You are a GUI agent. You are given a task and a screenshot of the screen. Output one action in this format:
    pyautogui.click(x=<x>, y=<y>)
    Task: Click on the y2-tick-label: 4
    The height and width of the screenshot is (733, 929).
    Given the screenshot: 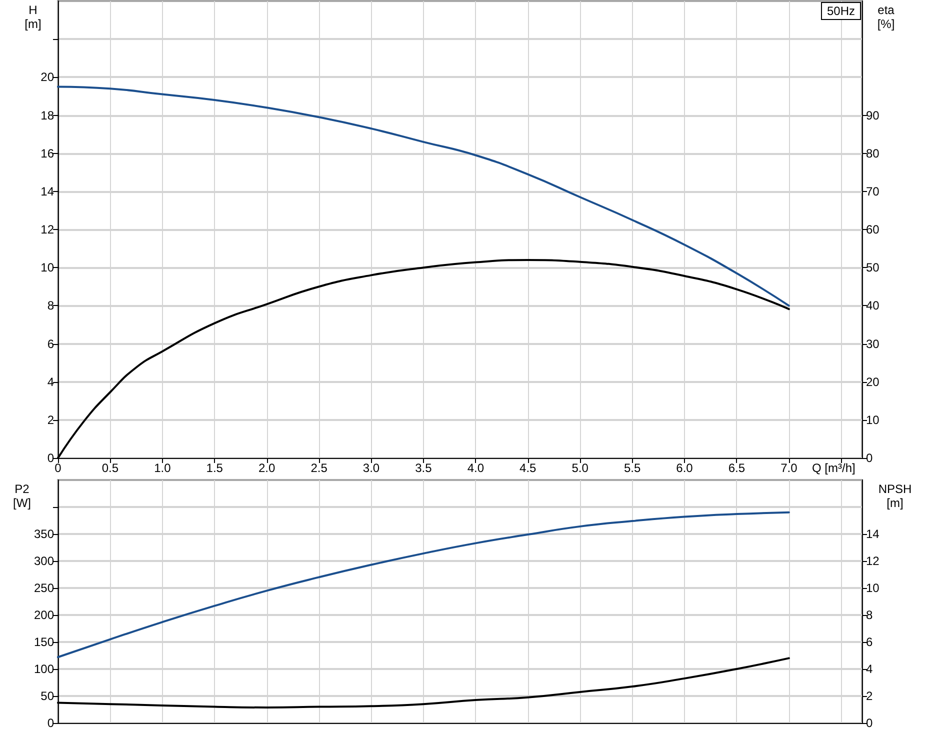 What is the action you would take?
    pyautogui.click(x=869, y=669)
    